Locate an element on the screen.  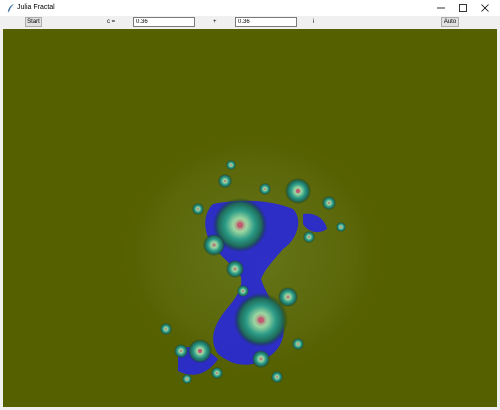
c-label: c = is located at coordinates (111, 22).